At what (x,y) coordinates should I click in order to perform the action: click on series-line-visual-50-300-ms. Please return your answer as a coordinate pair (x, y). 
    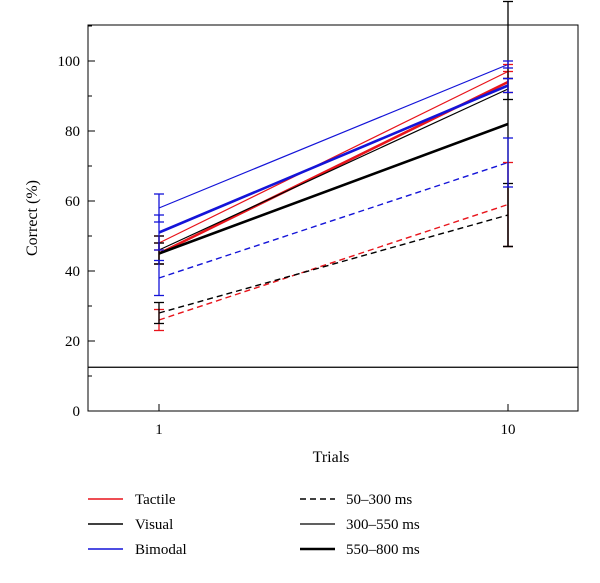
    Looking at the image, I should click on (333, 264).